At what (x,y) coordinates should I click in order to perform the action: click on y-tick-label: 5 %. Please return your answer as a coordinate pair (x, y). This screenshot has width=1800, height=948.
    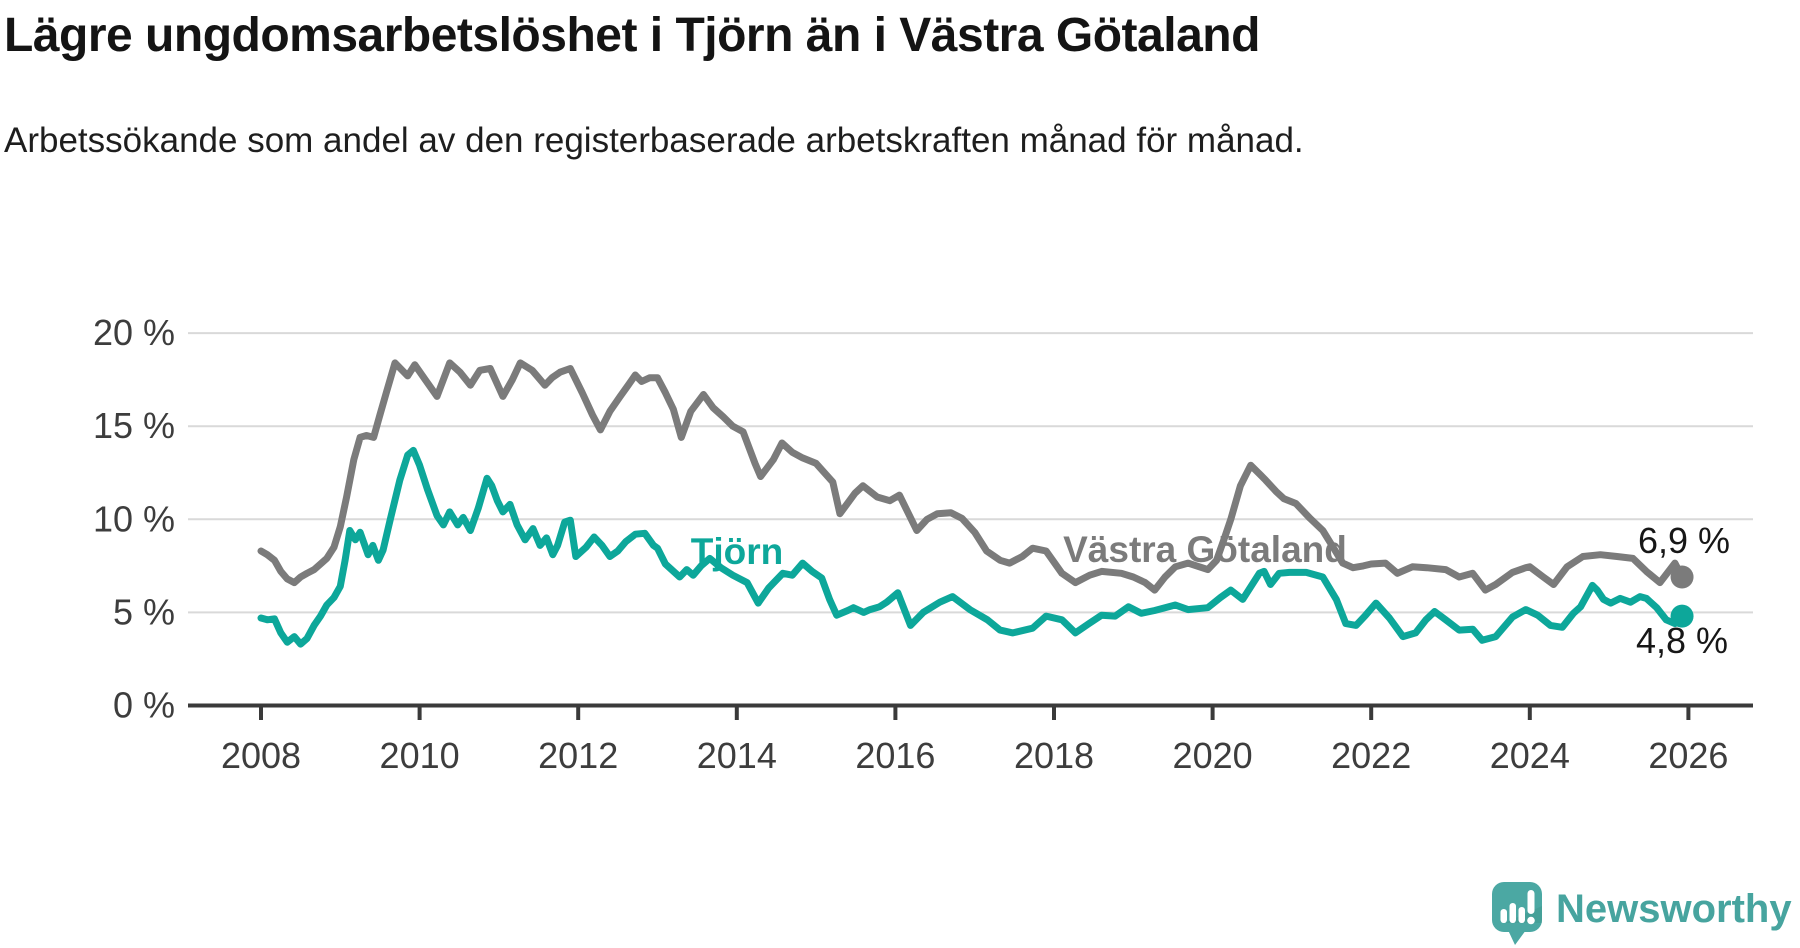
    Looking at the image, I should click on (144, 611).